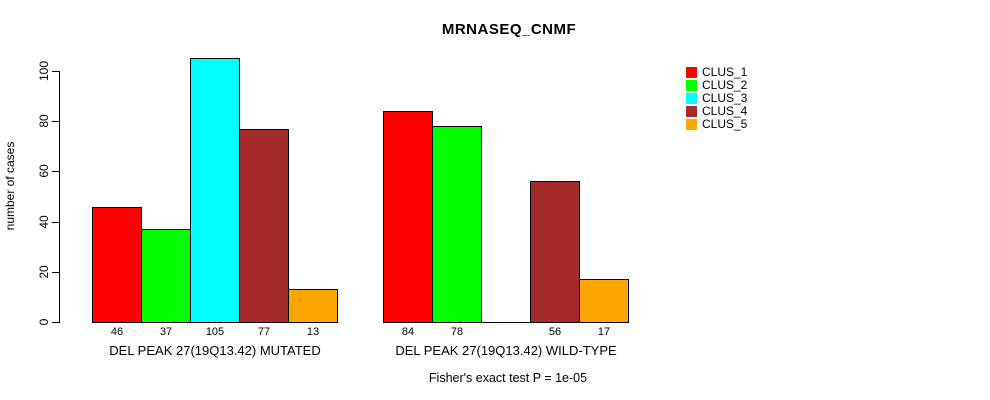 This screenshot has height=400, width=990. I want to click on bar-value-label: 46, so click(117, 332).